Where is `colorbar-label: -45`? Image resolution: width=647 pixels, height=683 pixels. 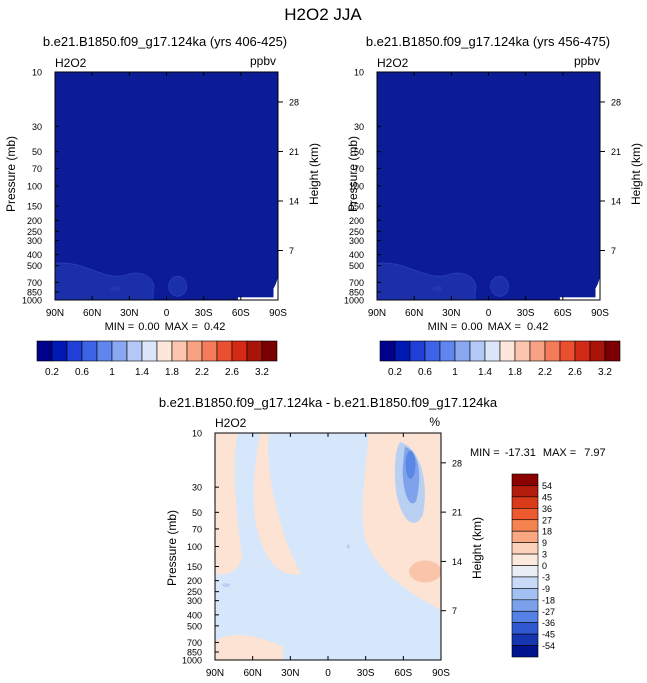
colorbar-label: -45 is located at coordinates (548, 635).